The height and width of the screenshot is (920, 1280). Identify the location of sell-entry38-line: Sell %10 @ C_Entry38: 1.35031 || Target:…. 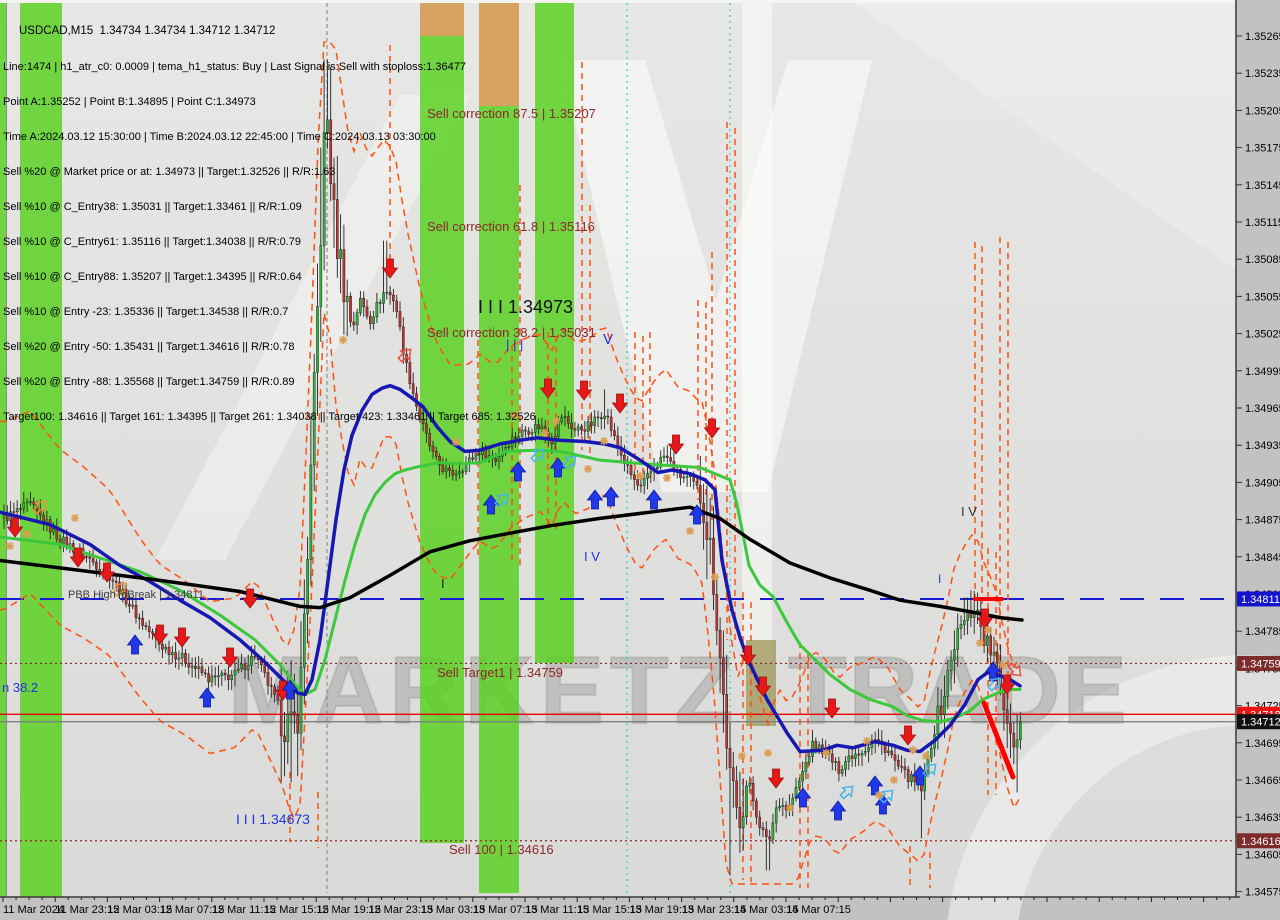
(152, 206).